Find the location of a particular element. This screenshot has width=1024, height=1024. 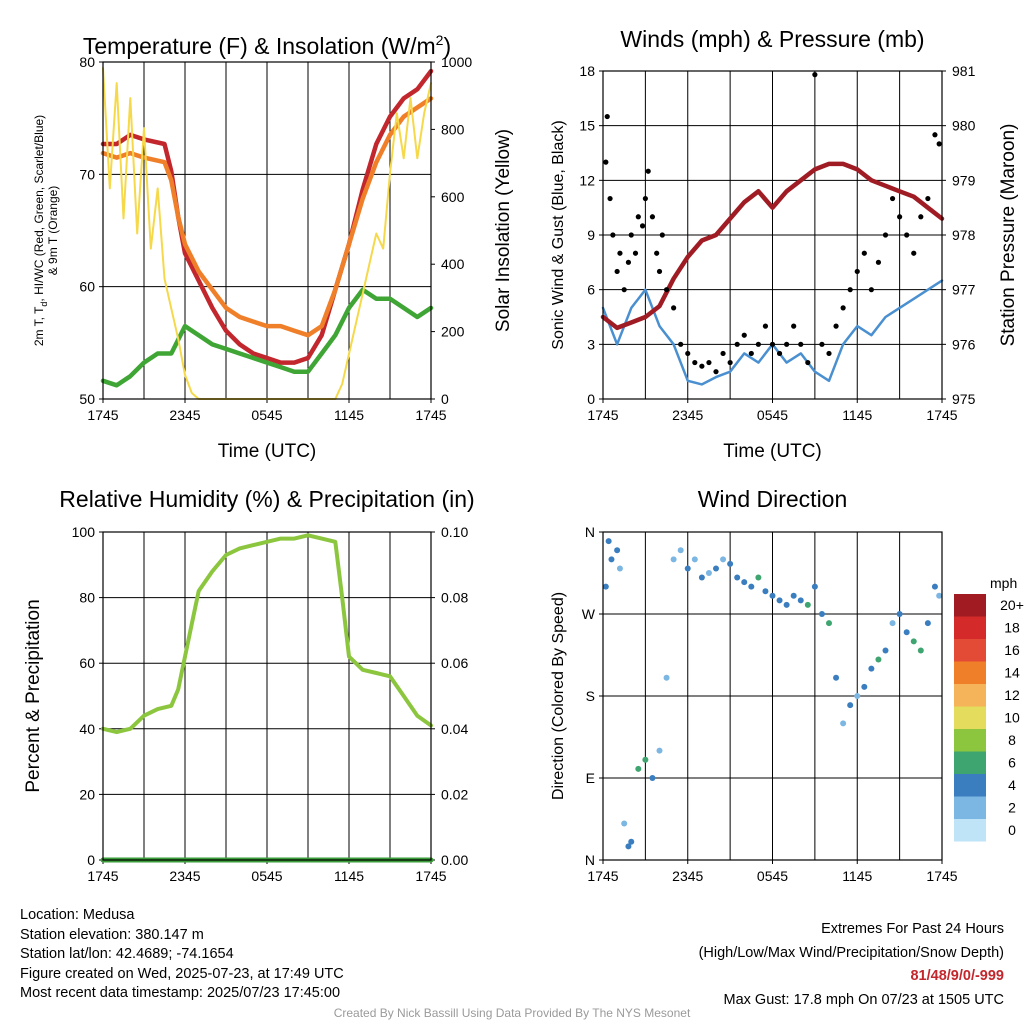

extremes-values: 81/48/9/0/-999 is located at coordinates (957, 976).